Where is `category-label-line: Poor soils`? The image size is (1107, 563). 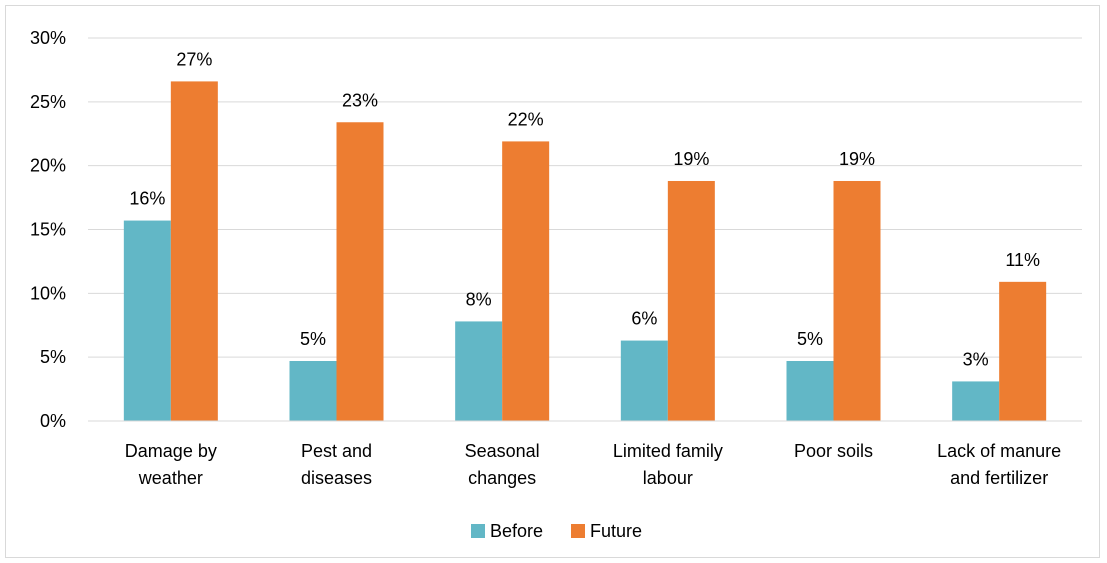
category-label-line: Poor soils is located at coordinates (833, 451).